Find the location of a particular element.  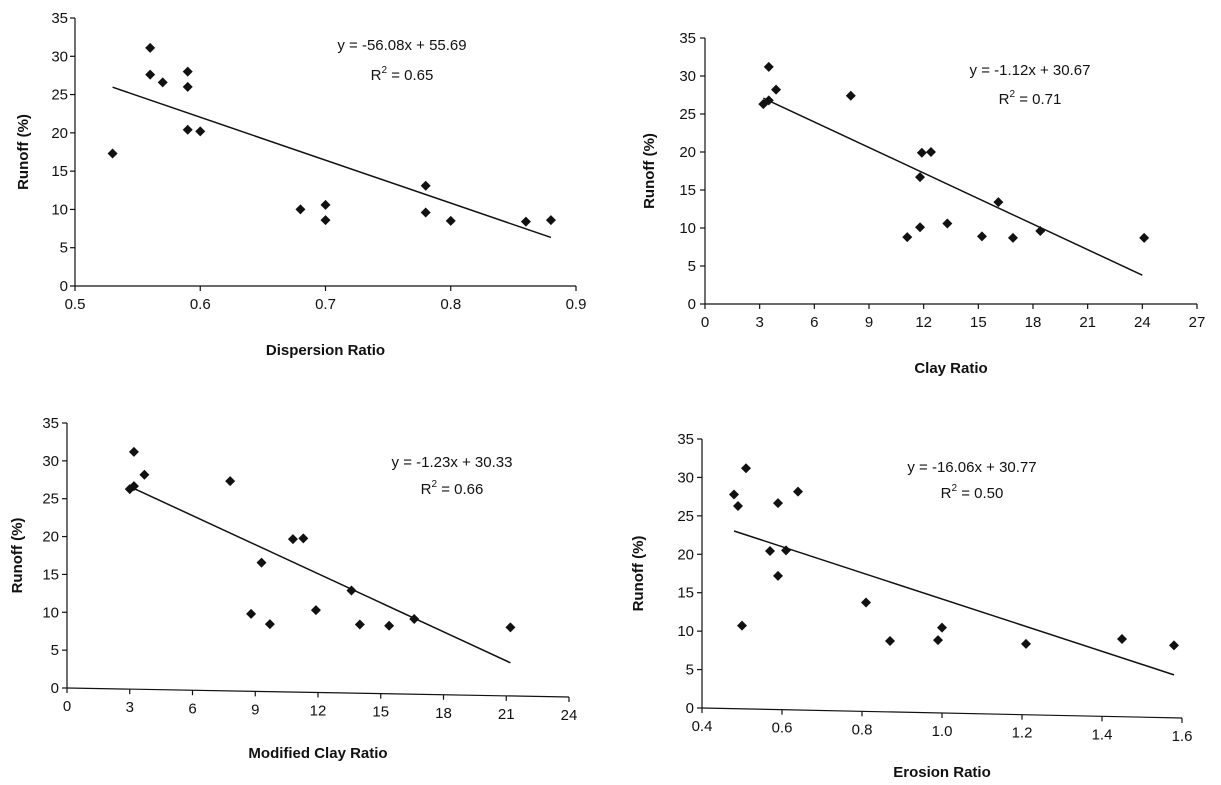

x-axis-title: Modified Clay Ratio is located at coordinates (317, 753).